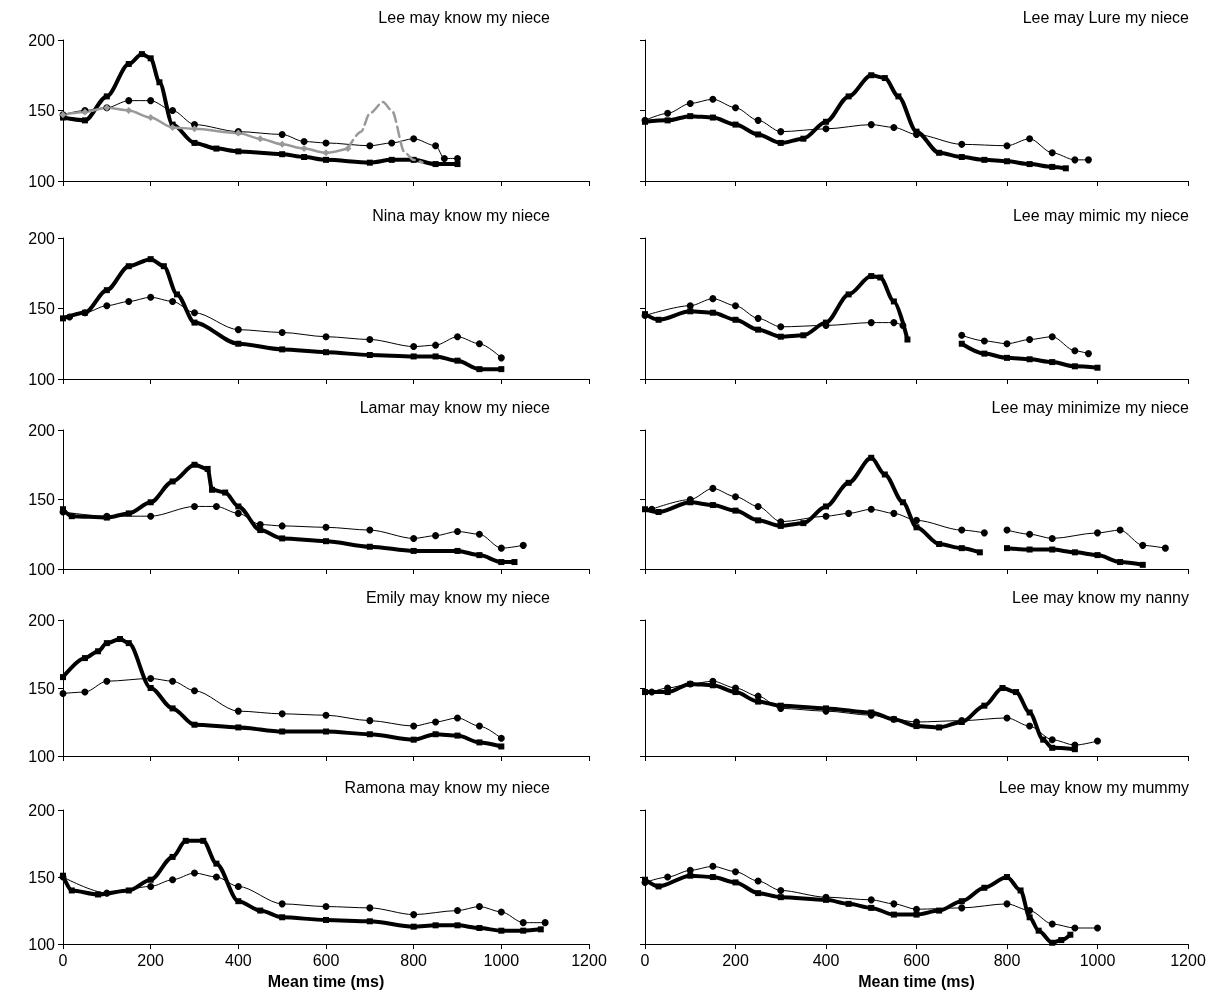  Describe the element at coordinates (461, 215) in the screenshot. I see `chart-title: Nina may know my niece` at that location.